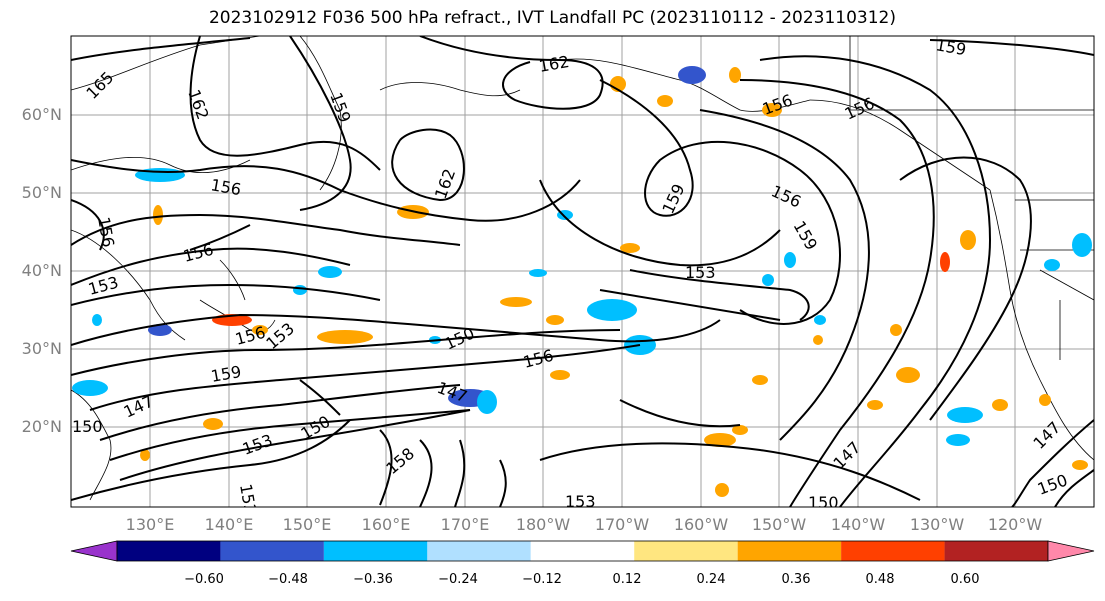  What do you see at coordinates (1015, 524) in the screenshot?
I see `lon-label: 120°W` at bounding box center [1015, 524].